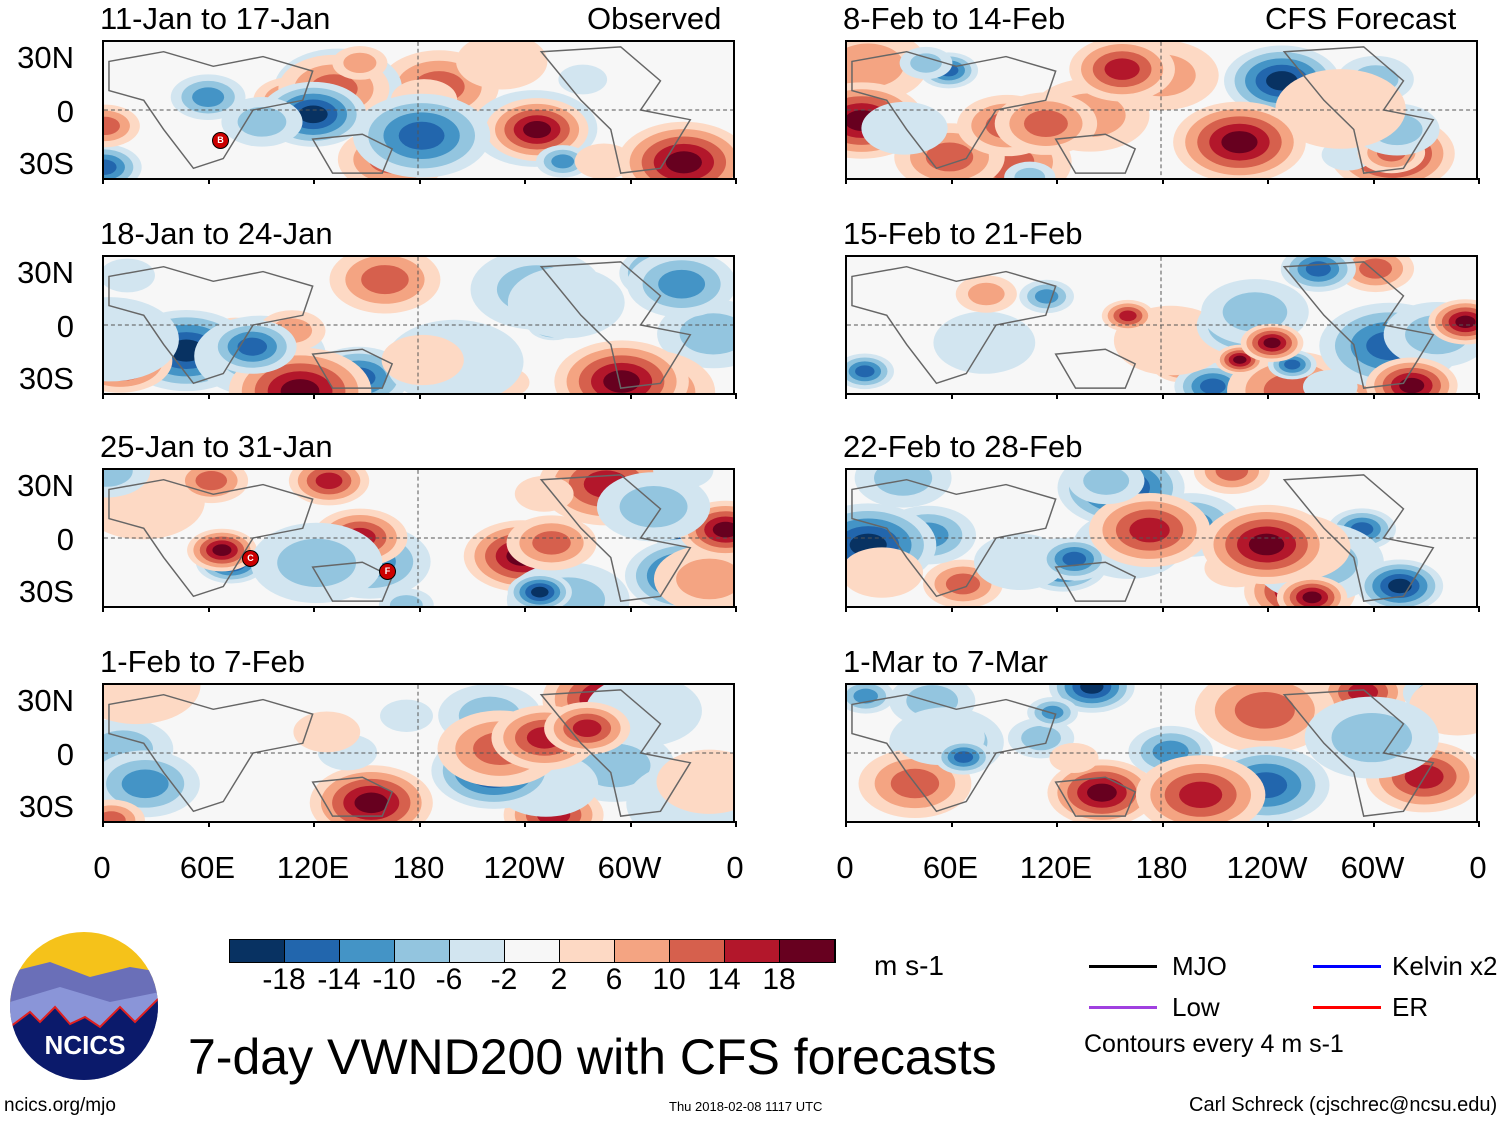 This screenshot has width=1510, height=1121. I want to click on lon-label: 120E, so click(1056, 867).